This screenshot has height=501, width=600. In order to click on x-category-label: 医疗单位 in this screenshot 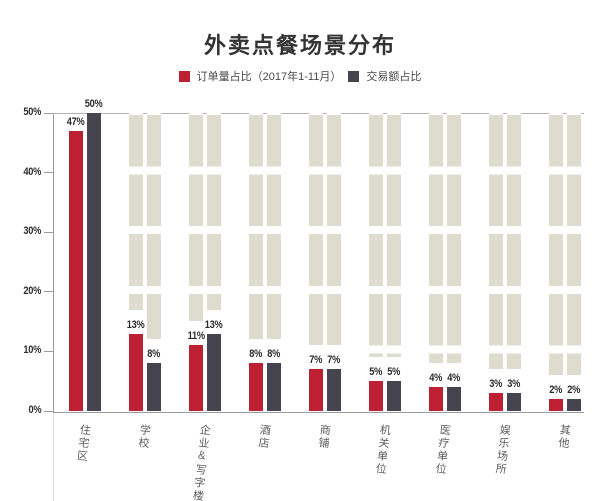, I will do `click(442, 450)`.